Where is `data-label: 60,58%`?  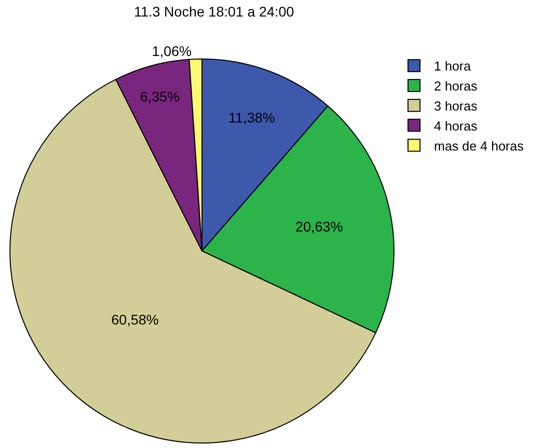 data-label: 60,58% is located at coordinates (135, 320).